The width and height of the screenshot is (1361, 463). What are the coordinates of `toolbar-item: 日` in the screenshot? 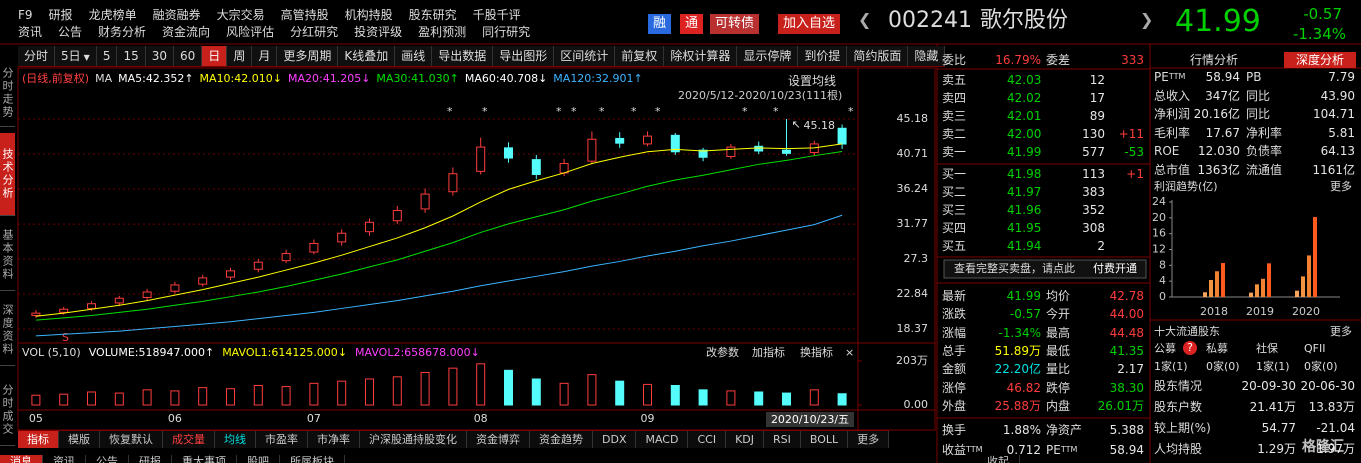 It's located at (215, 56).